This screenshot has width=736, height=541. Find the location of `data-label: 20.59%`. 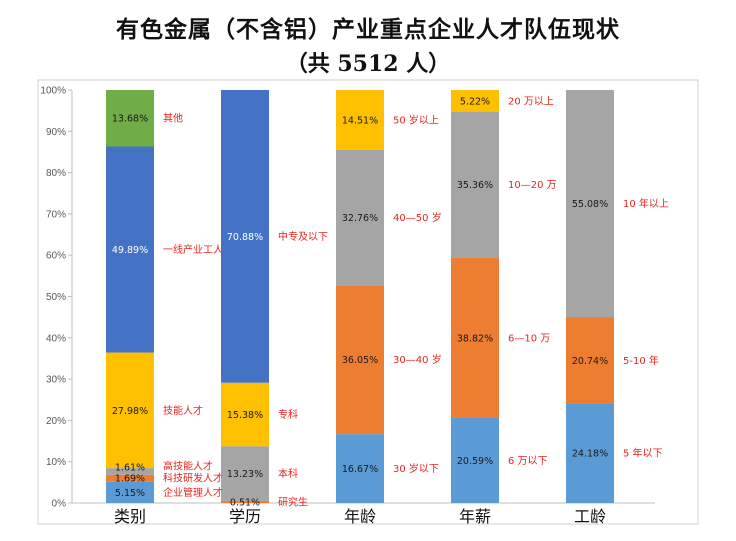

data-label: 20.59% is located at coordinates (475, 461).